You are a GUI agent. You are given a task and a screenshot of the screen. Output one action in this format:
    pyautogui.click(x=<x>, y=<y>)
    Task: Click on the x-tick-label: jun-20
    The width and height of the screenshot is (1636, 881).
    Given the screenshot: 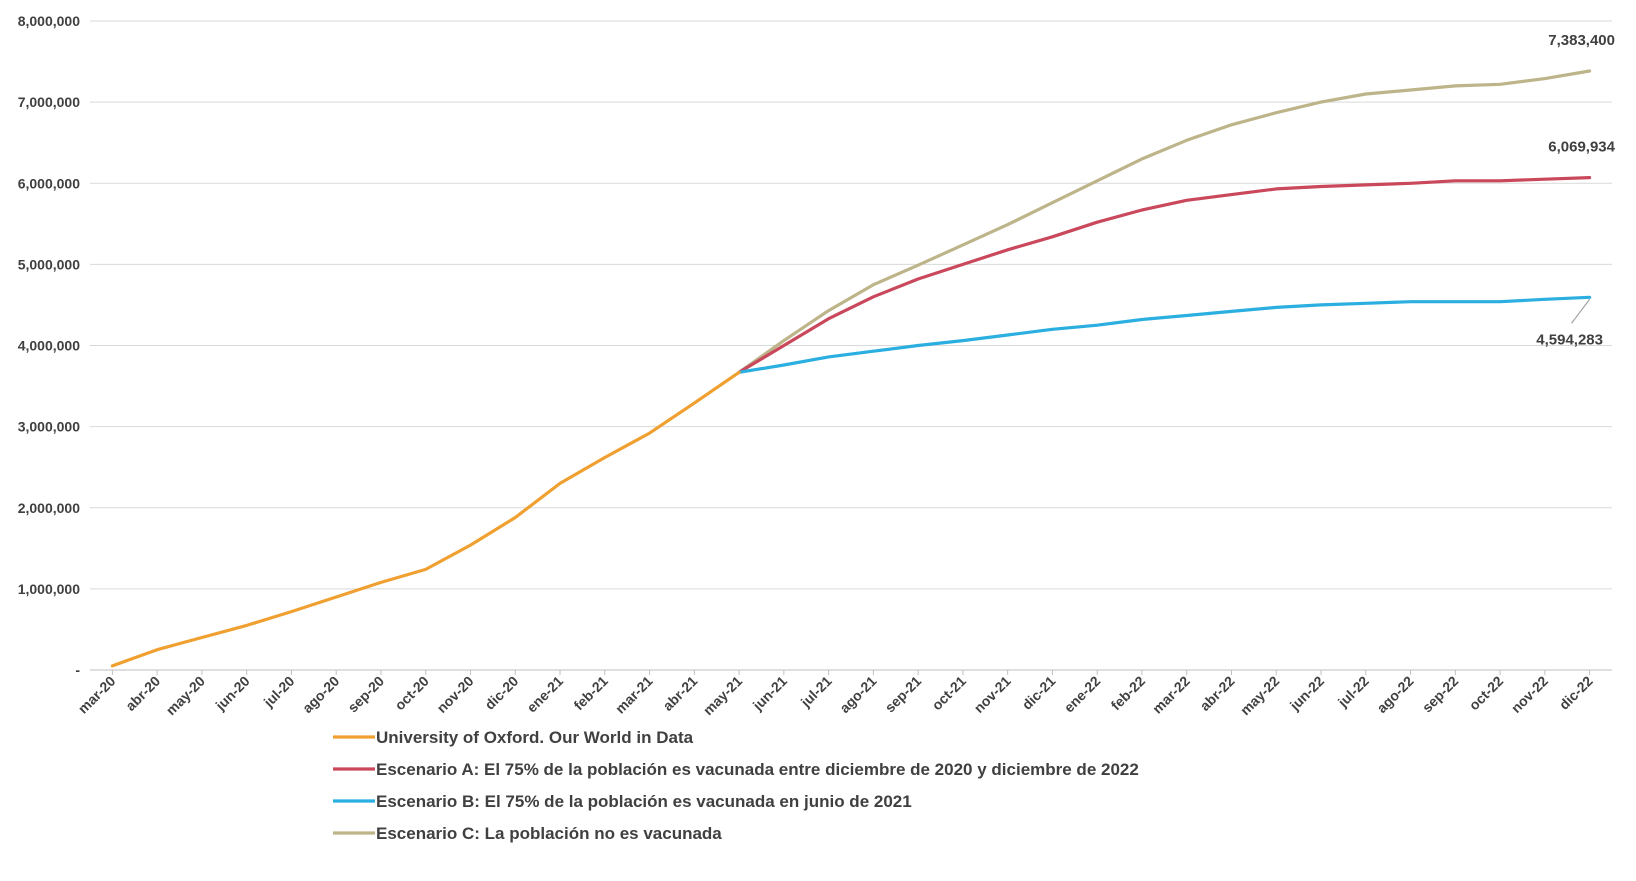 What is the action you would take?
    pyautogui.click(x=232, y=693)
    